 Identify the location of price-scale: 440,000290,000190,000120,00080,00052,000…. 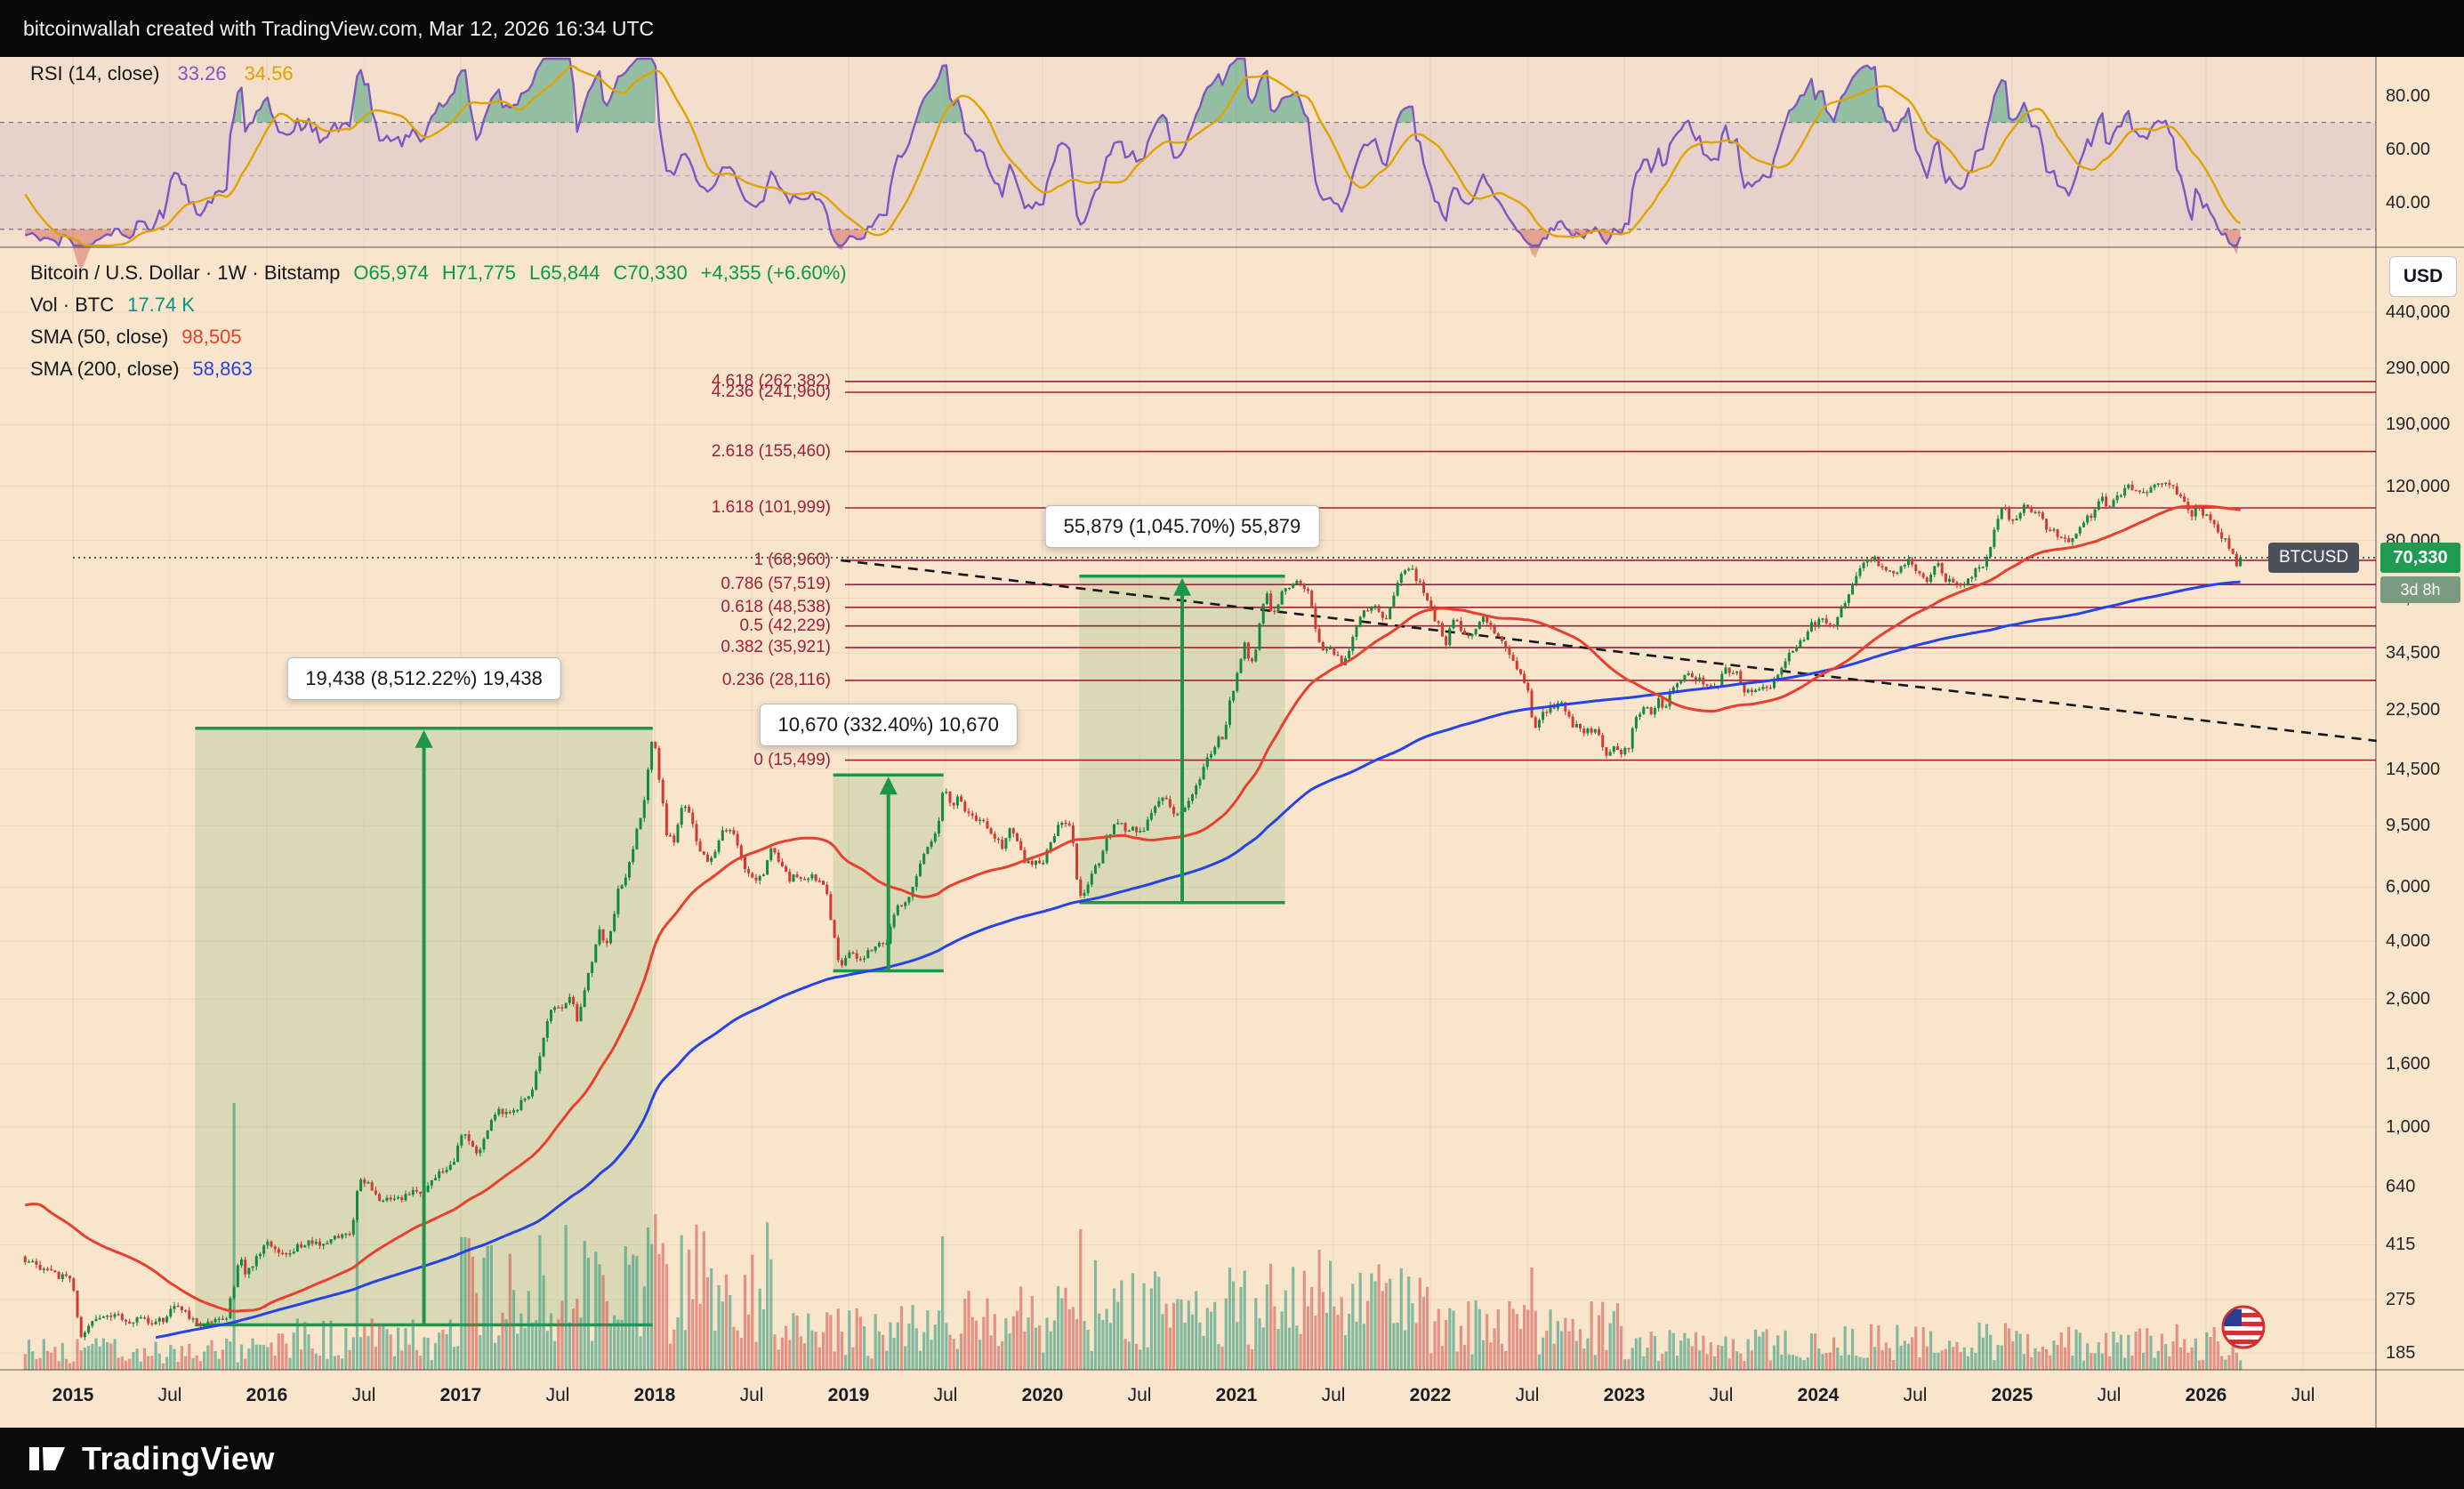
(2425, 714).